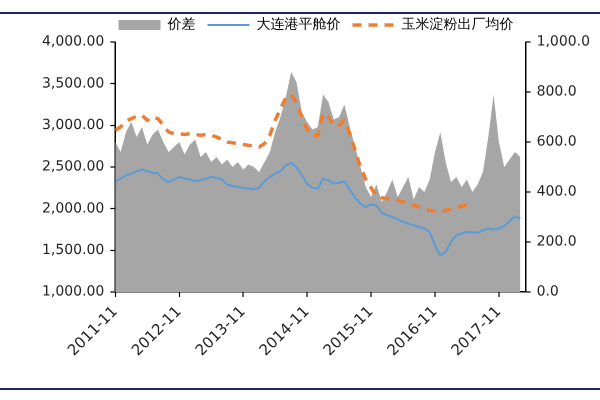 This screenshot has width=600, height=400. Describe the element at coordinates (298, 24) in the screenshot. I see `legend-label: 大连港平舱价` at that location.